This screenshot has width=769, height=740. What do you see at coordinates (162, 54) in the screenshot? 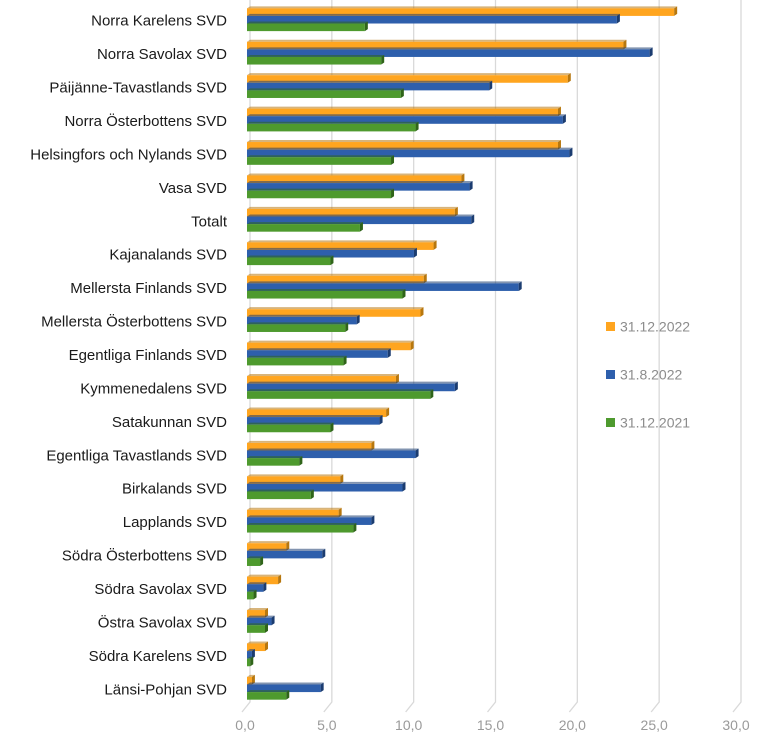
I see `category-label: Norra Savolax SVD` at bounding box center [162, 54].